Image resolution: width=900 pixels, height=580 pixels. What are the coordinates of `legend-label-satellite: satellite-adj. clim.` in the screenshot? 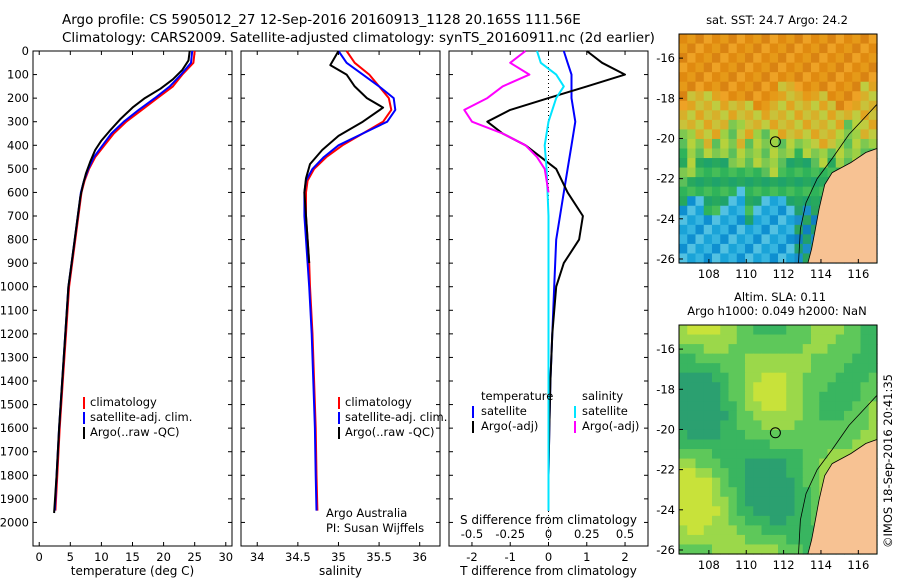 It's located at (396, 417).